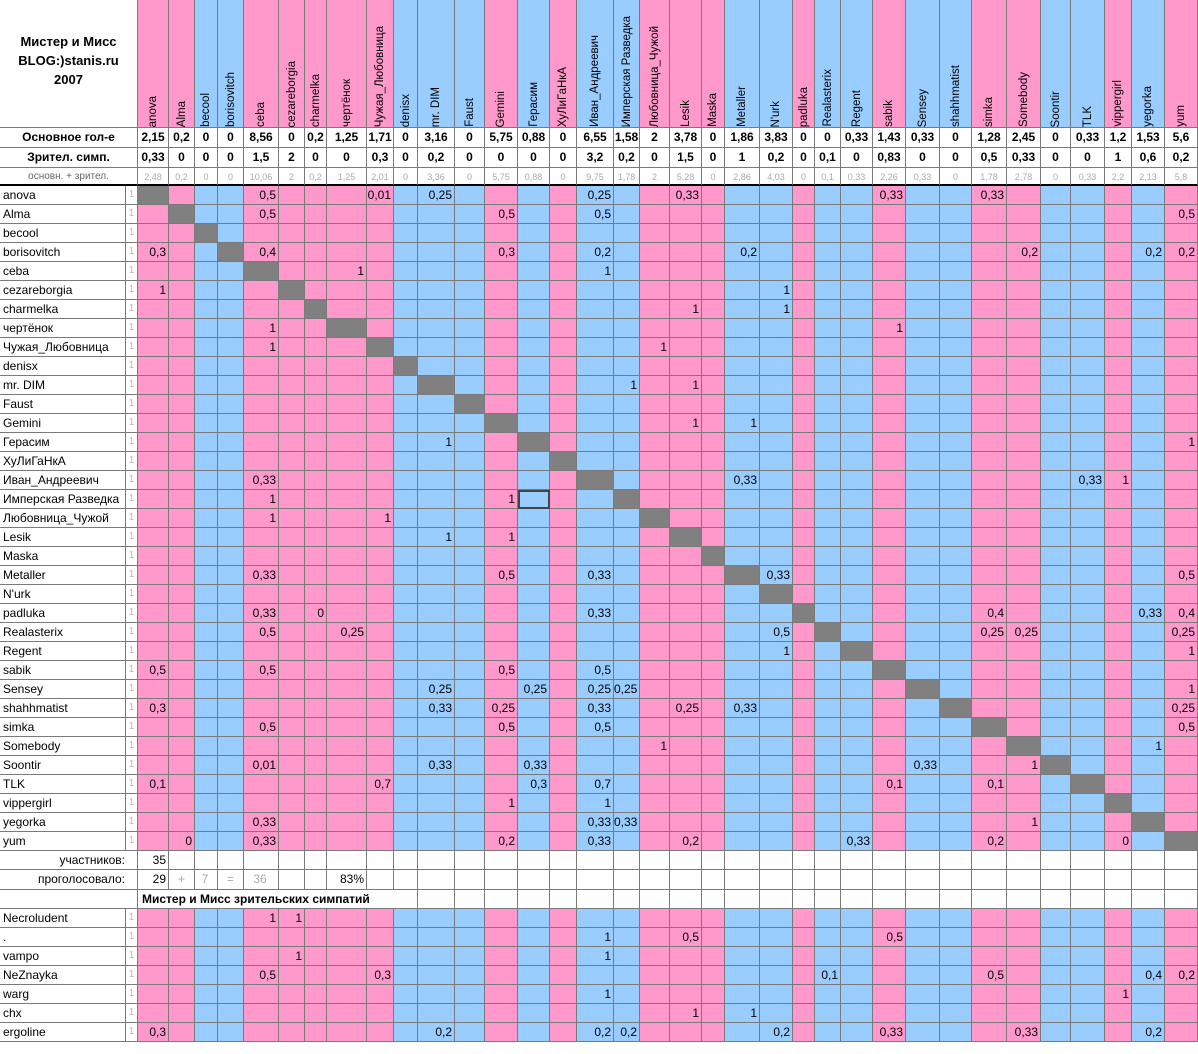 This screenshot has height=1054, width=1198. I want to click on vote-cell: 0,7, so click(380, 784).